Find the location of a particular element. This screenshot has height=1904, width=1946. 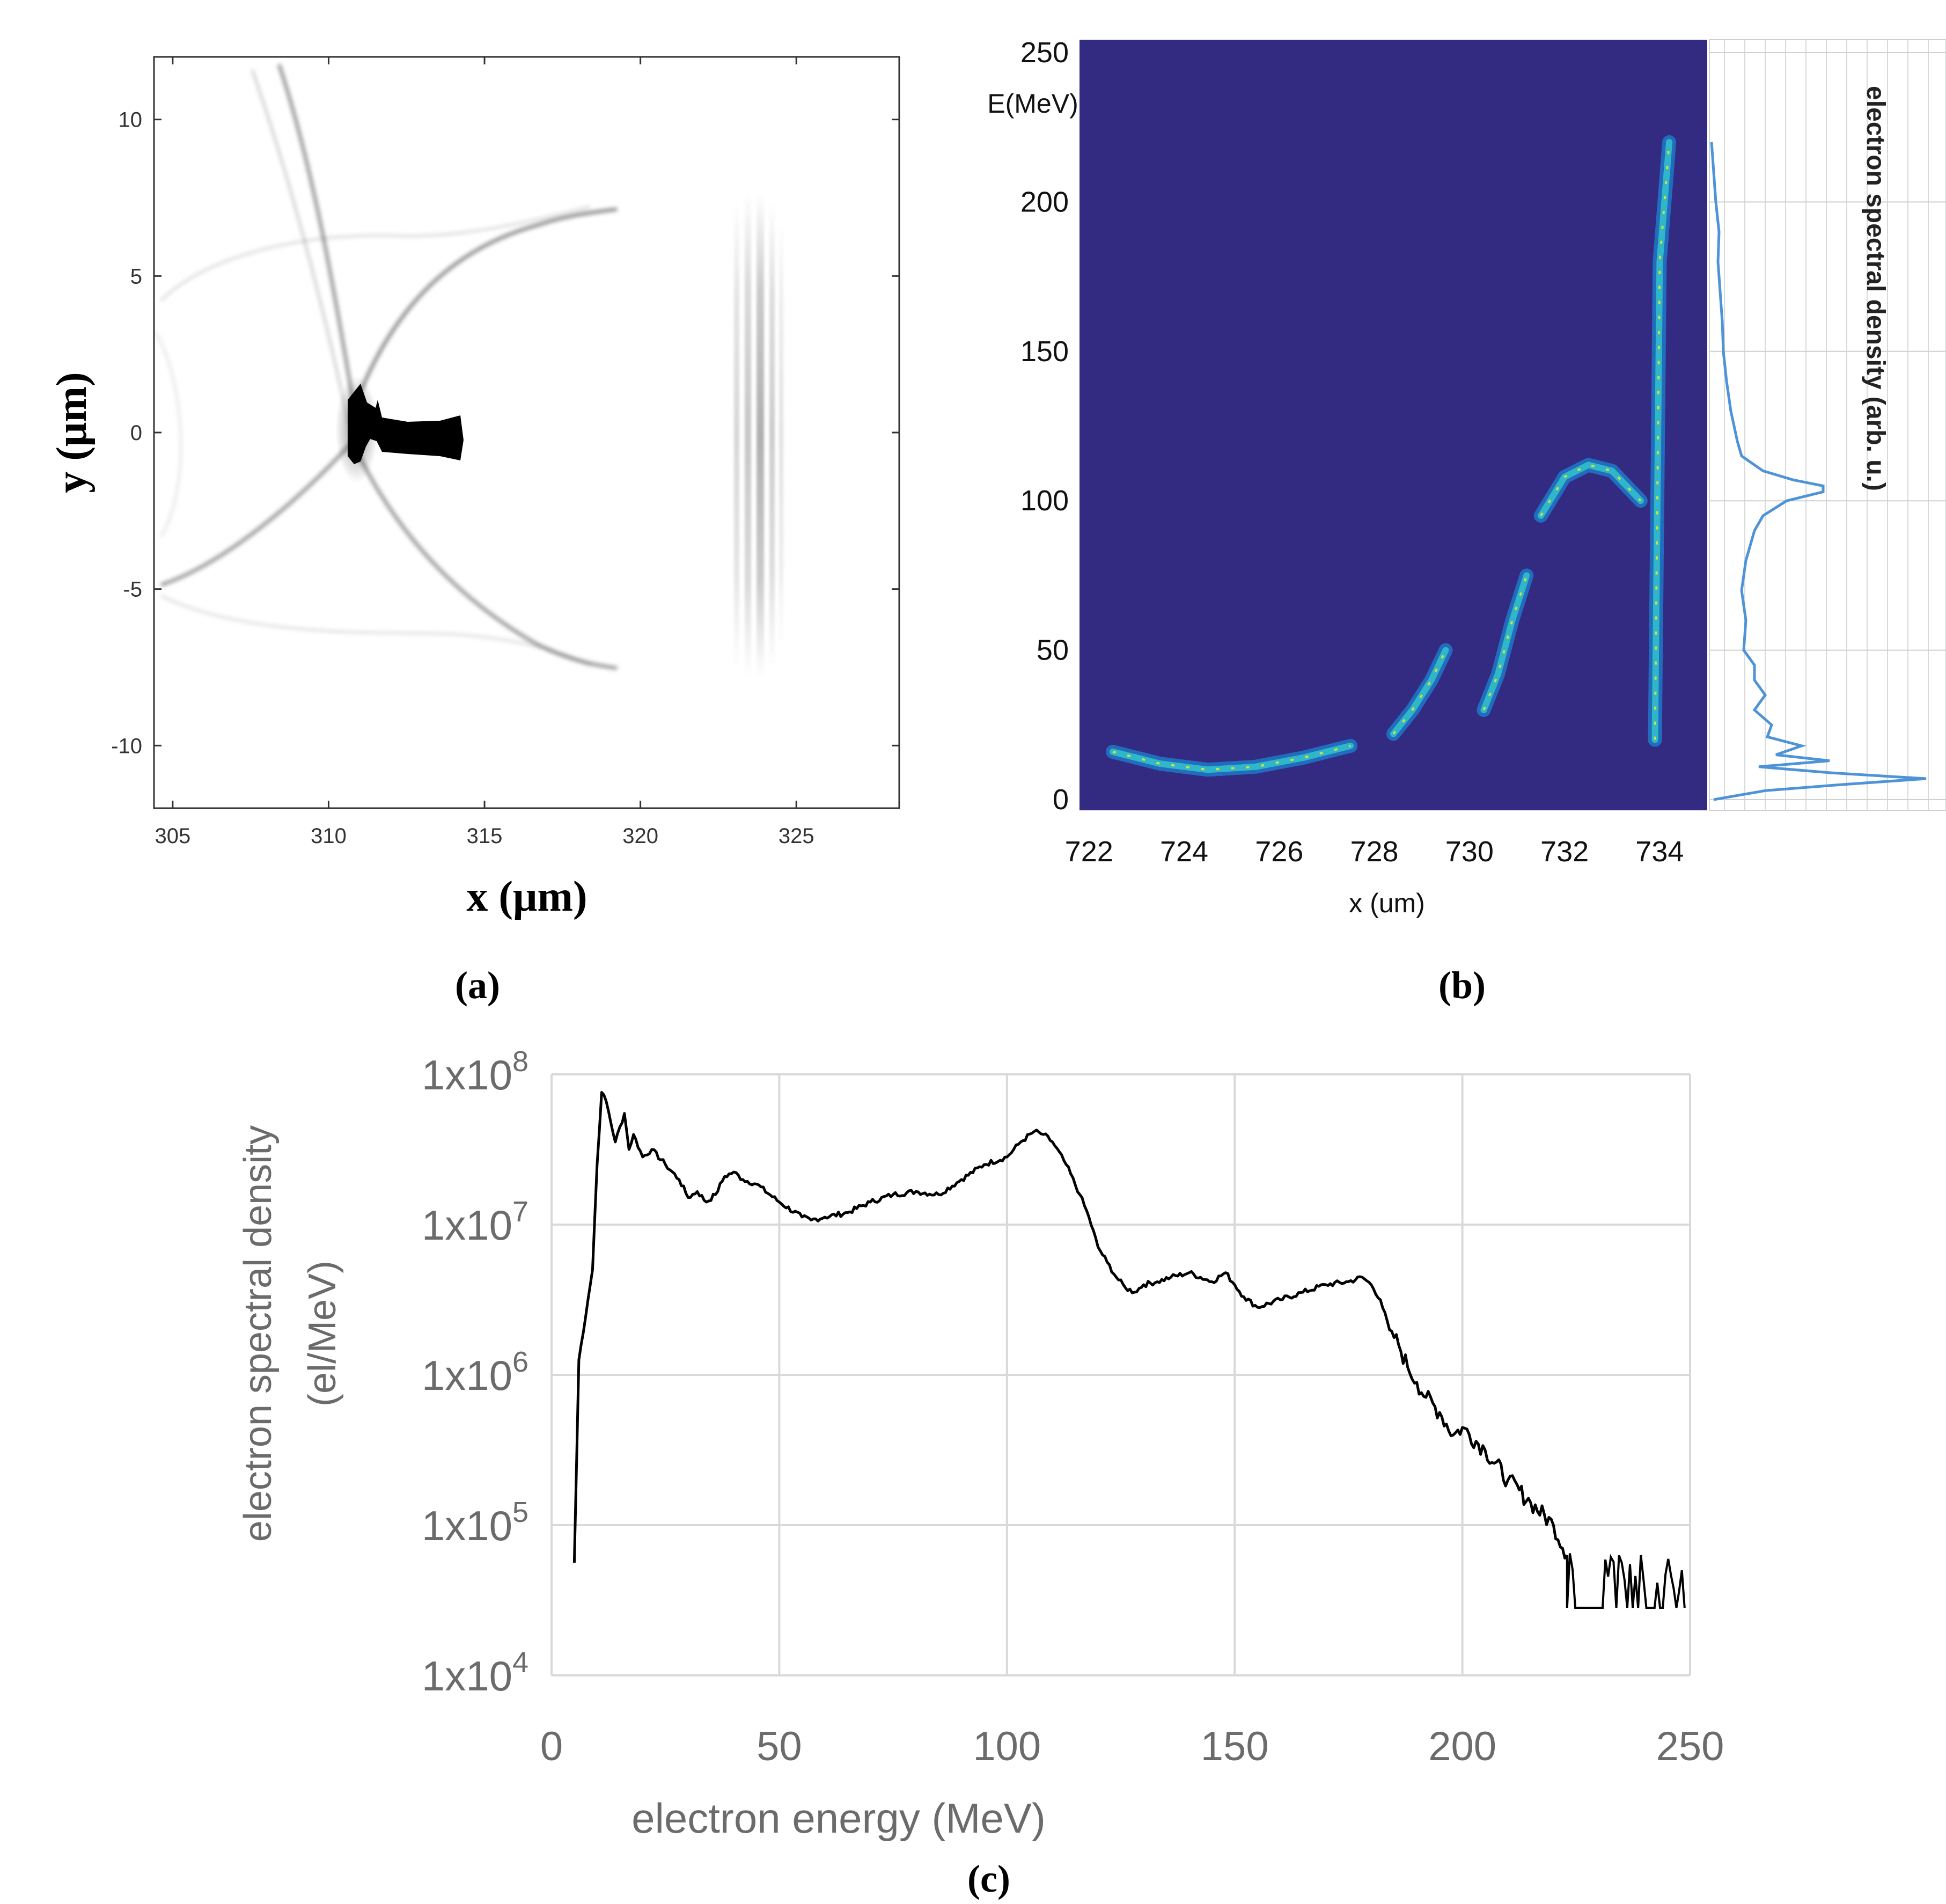

panel-c-ylabel-line1: electron spectral density is located at coordinates (258, 1333).